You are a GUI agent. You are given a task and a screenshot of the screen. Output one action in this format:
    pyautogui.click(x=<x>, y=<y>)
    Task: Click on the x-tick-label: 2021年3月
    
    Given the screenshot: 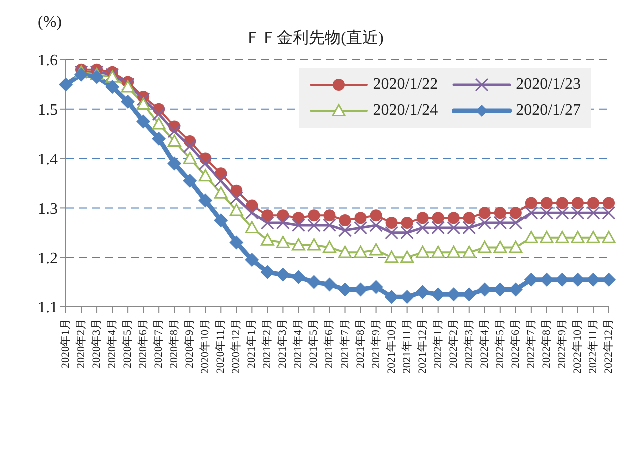 What is the action you would take?
    pyautogui.click(x=283, y=343)
    